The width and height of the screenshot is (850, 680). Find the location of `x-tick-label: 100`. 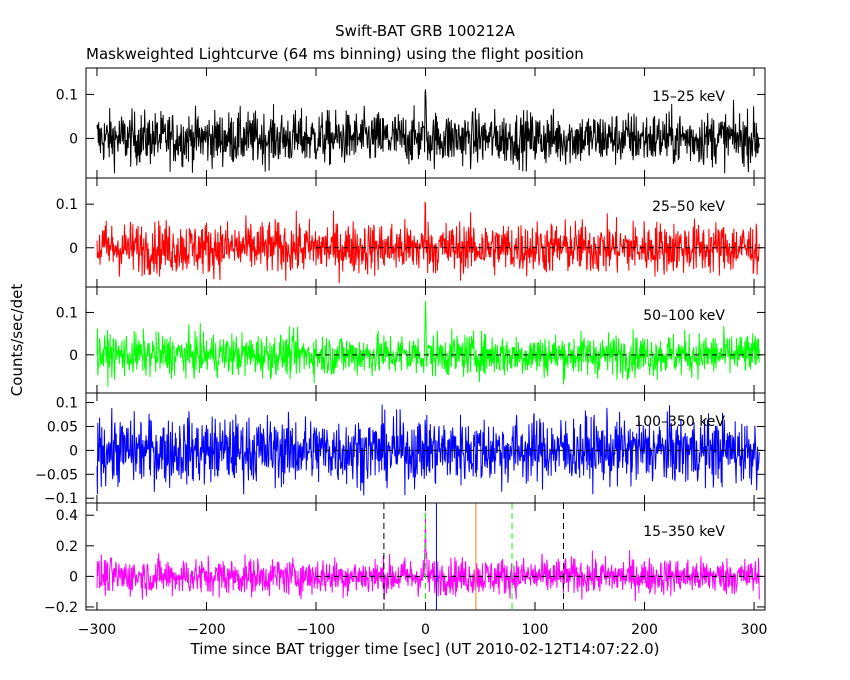

x-tick-label: 100 is located at coordinates (535, 630).